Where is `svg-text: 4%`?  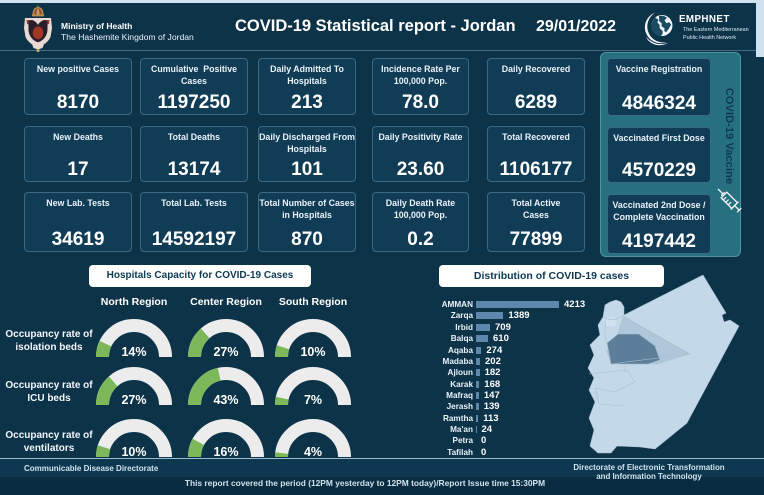 svg-text: 4% is located at coordinates (313, 451).